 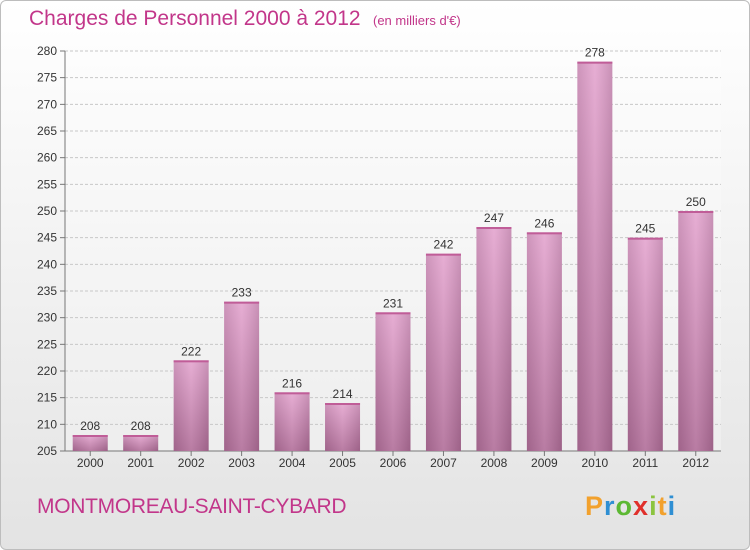 What do you see at coordinates (191, 351) in the screenshot?
I see `data-label: 222` at bounding box center [191, 351].